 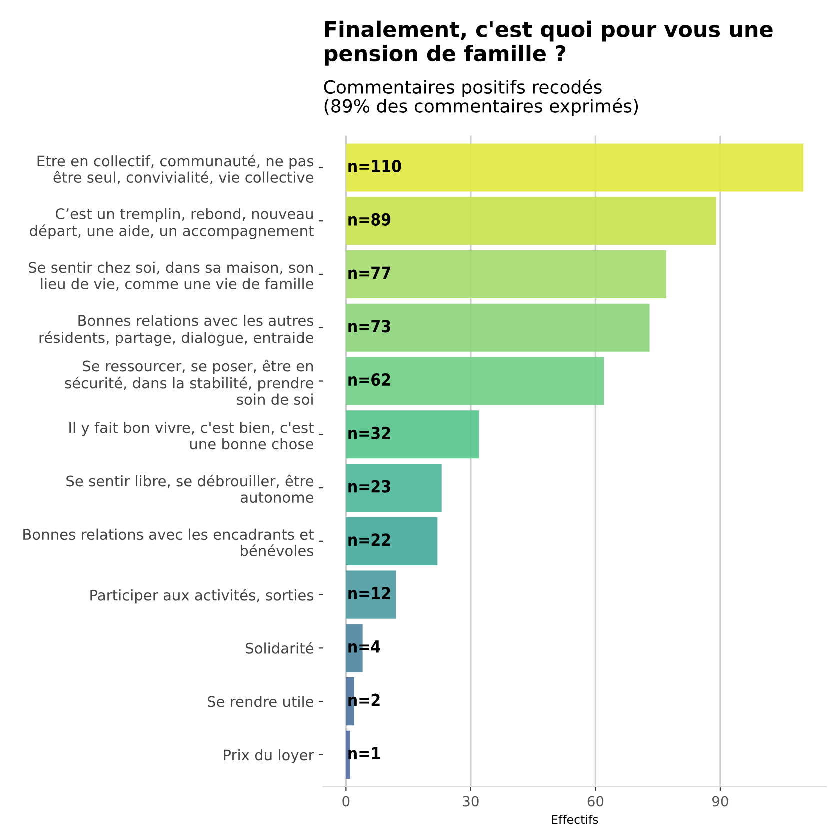 I want to click on data-label: n=12, so click(x=369, y=593).